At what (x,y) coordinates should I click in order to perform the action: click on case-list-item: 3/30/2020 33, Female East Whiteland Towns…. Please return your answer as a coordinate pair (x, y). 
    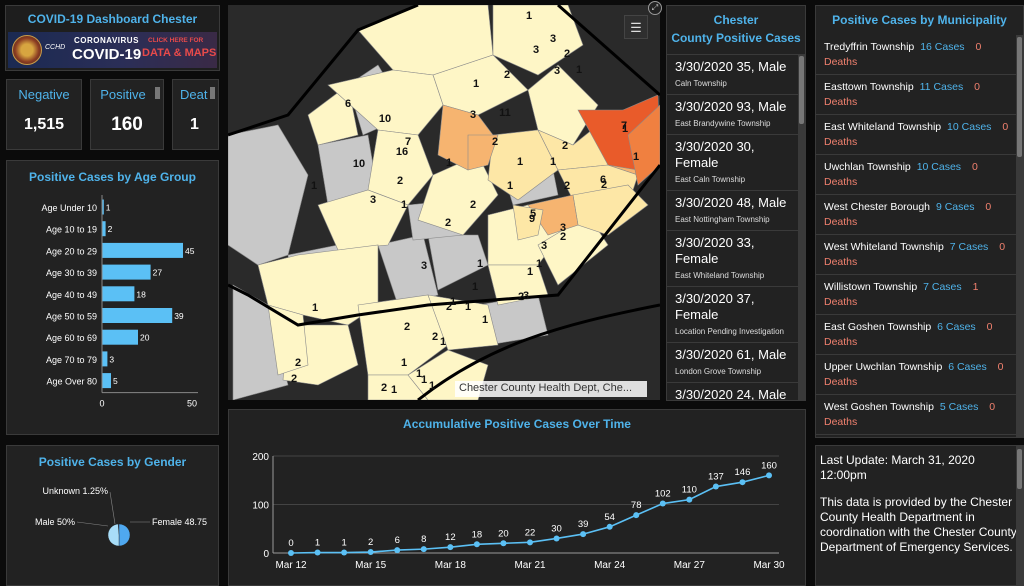
    Looking at the image, I should click on (733, 259).